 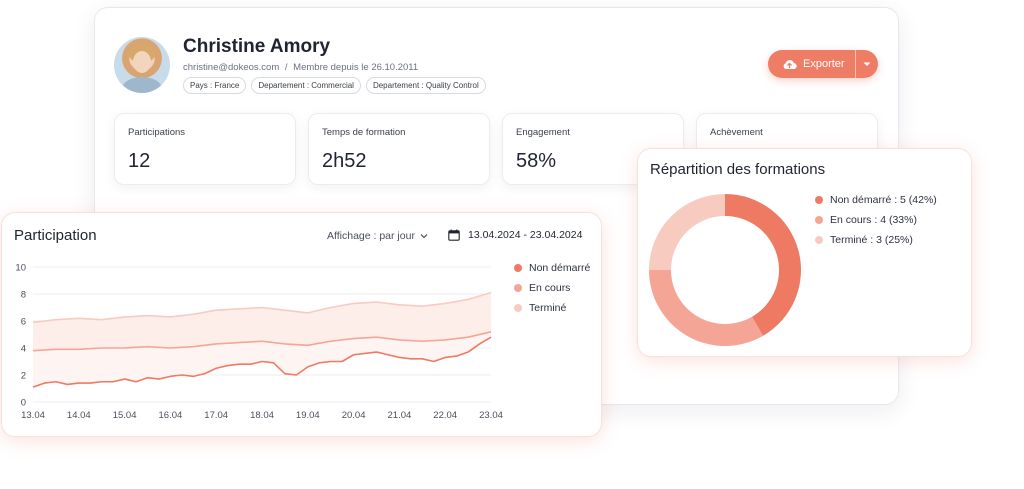 I want to click on y-tick-label: 2, so click(x=23, y=376).